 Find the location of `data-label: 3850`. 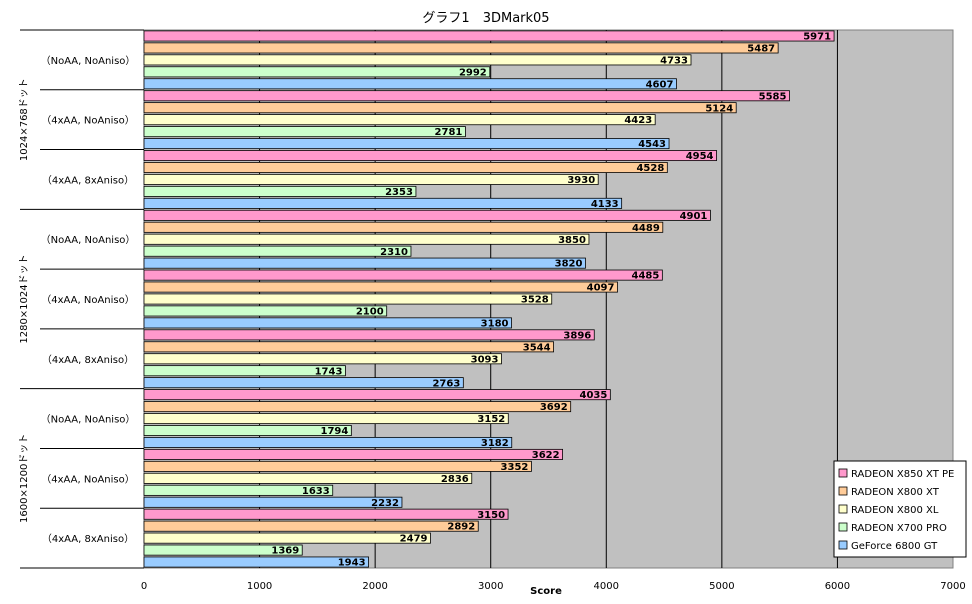

data-label: 3850 is located at coordinates (572, 240).